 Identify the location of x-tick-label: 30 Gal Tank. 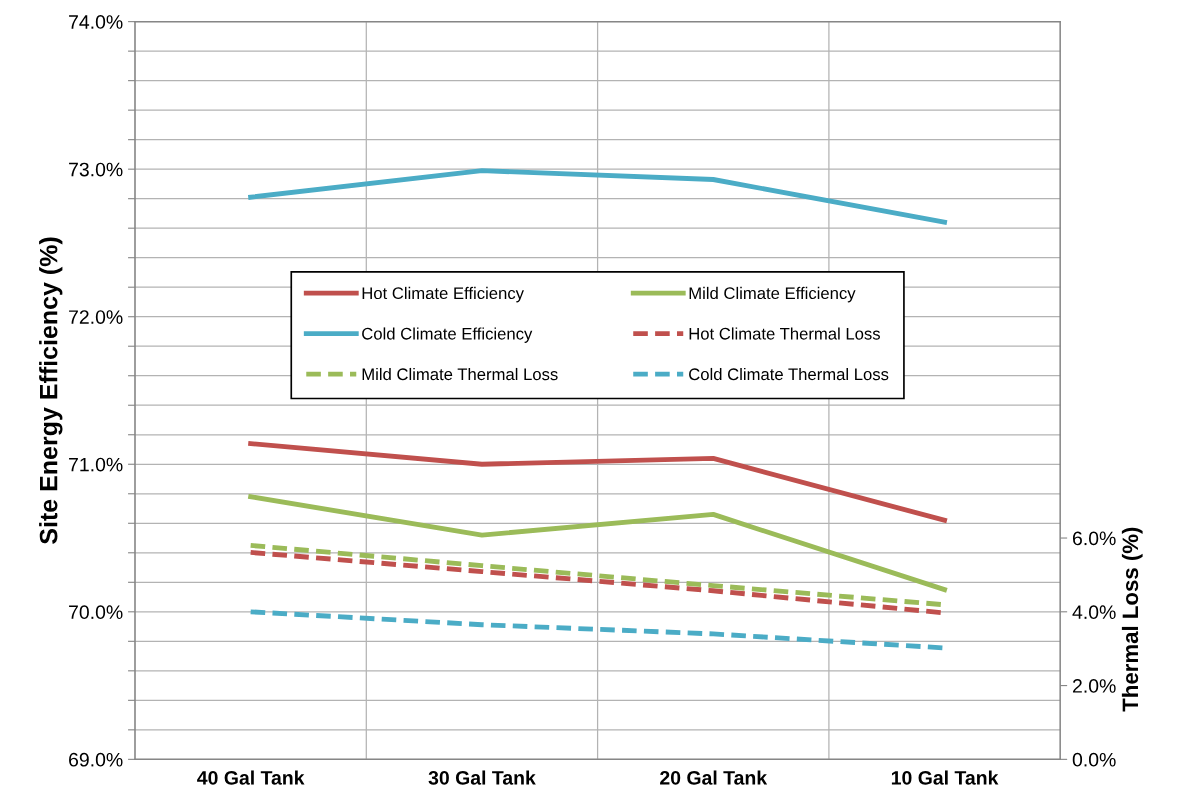
(482, 777).